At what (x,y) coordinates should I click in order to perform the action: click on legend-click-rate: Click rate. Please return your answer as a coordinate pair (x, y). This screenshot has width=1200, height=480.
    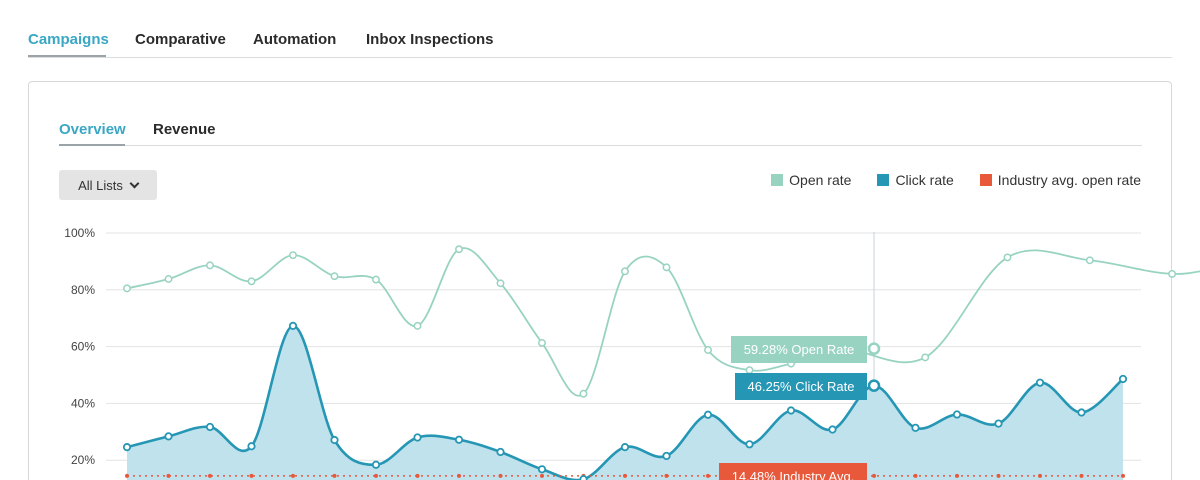
    Looking at the image, I should click on (915, 180).